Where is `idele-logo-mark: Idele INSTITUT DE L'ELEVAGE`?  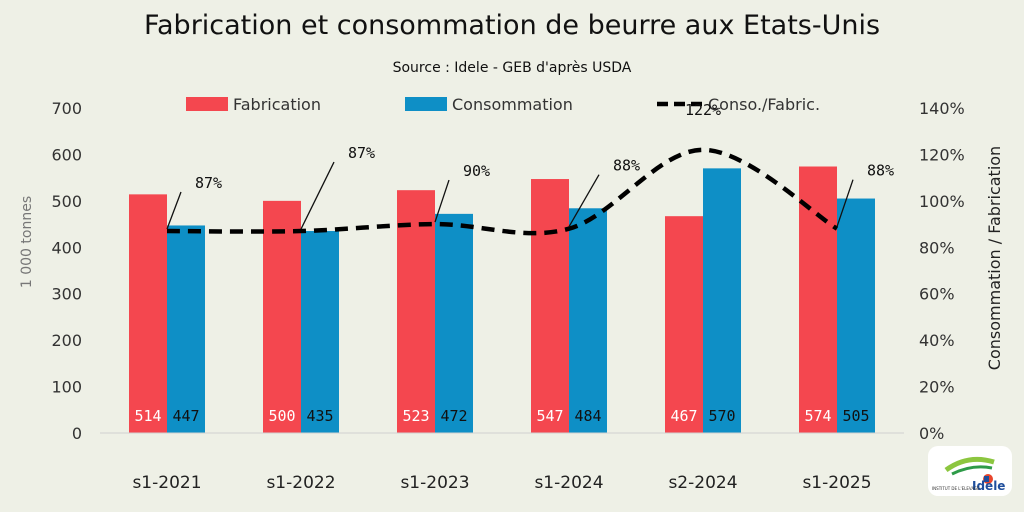
idele-logo-mark: Idele INSTITUT DE L'ELEVAGE is located at coordinates (968, 474).